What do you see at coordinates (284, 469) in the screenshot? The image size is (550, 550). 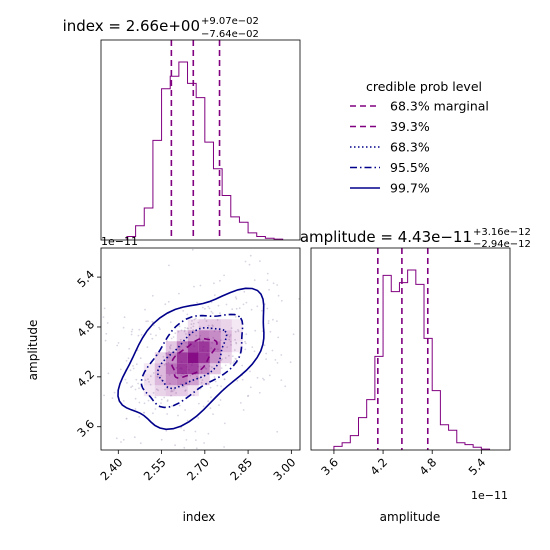 I see `joint-x-tick-label: 3.00` at bounding box center [284, 469].